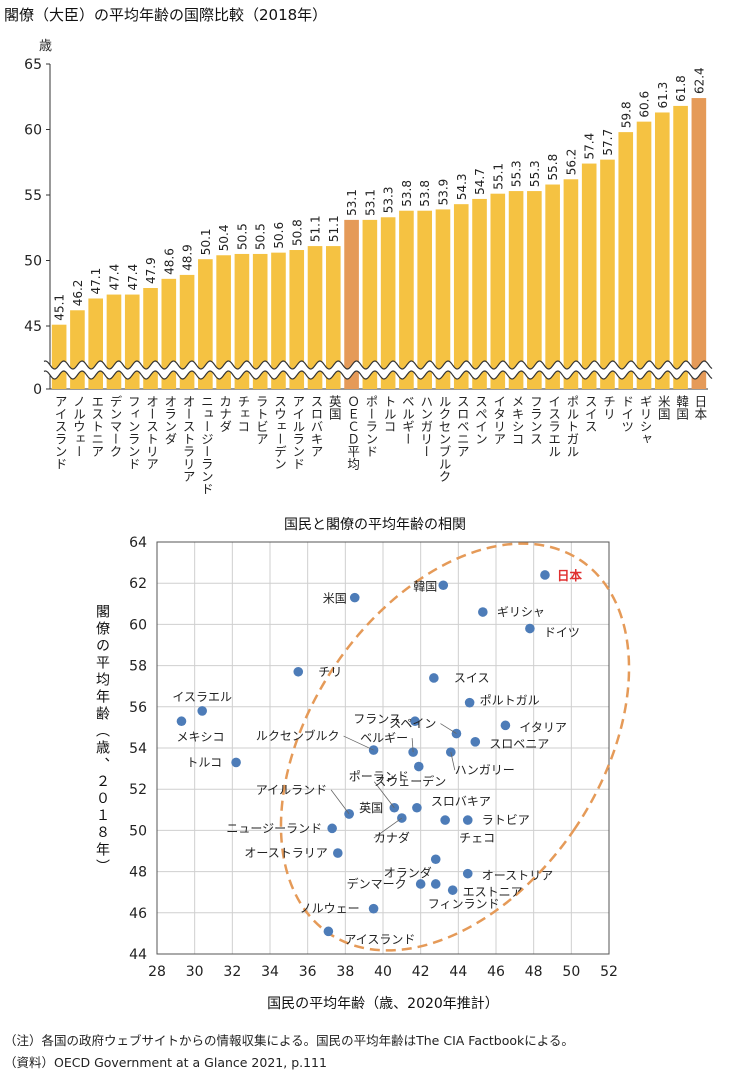  What do you see at coordinates (553, 426) in the screenshot?
I see `bar-category-label: イスラエル` at bounding box center [553, 426].